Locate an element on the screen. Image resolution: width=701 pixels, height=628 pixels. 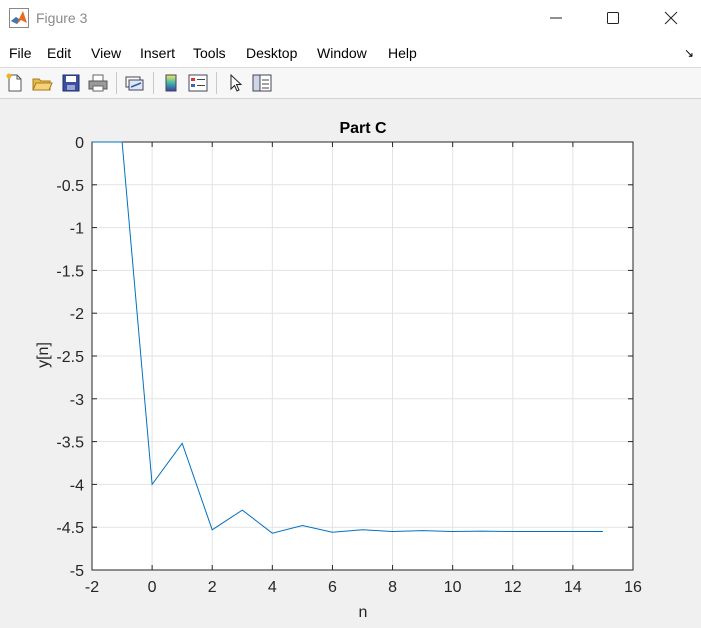
y-tick-label: -4.5 is located at coordinates (70, 528).